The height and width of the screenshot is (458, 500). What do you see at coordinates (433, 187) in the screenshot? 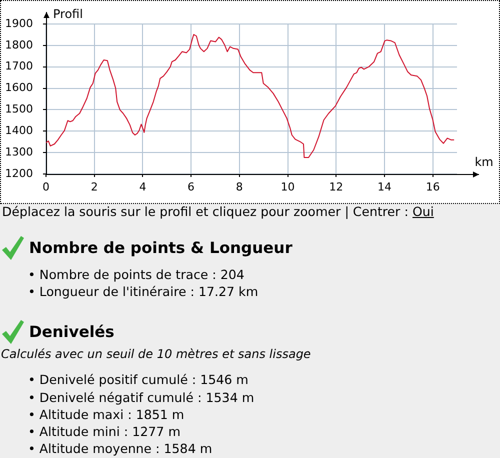
I see `x-tick-label: 16` at bounding box center [433, 187].